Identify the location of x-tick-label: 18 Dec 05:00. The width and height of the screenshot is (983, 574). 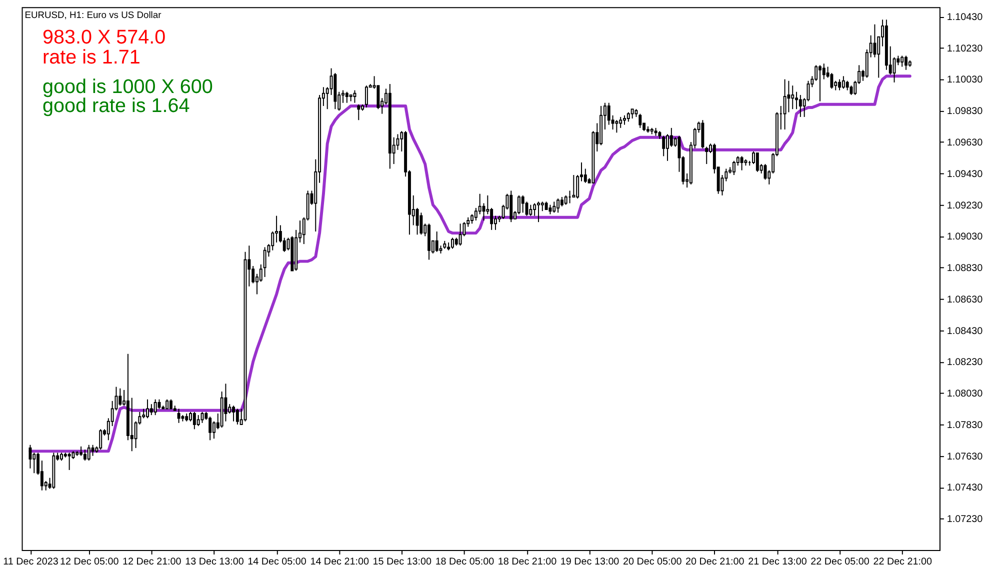
(465, 562).